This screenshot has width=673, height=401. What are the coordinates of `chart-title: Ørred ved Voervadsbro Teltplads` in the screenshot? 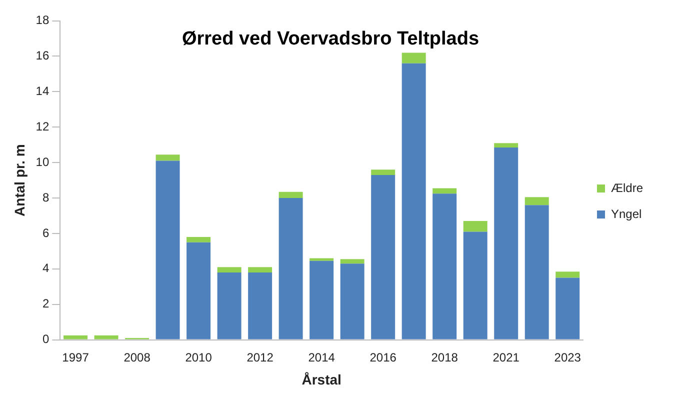 It's located at (331, 39).